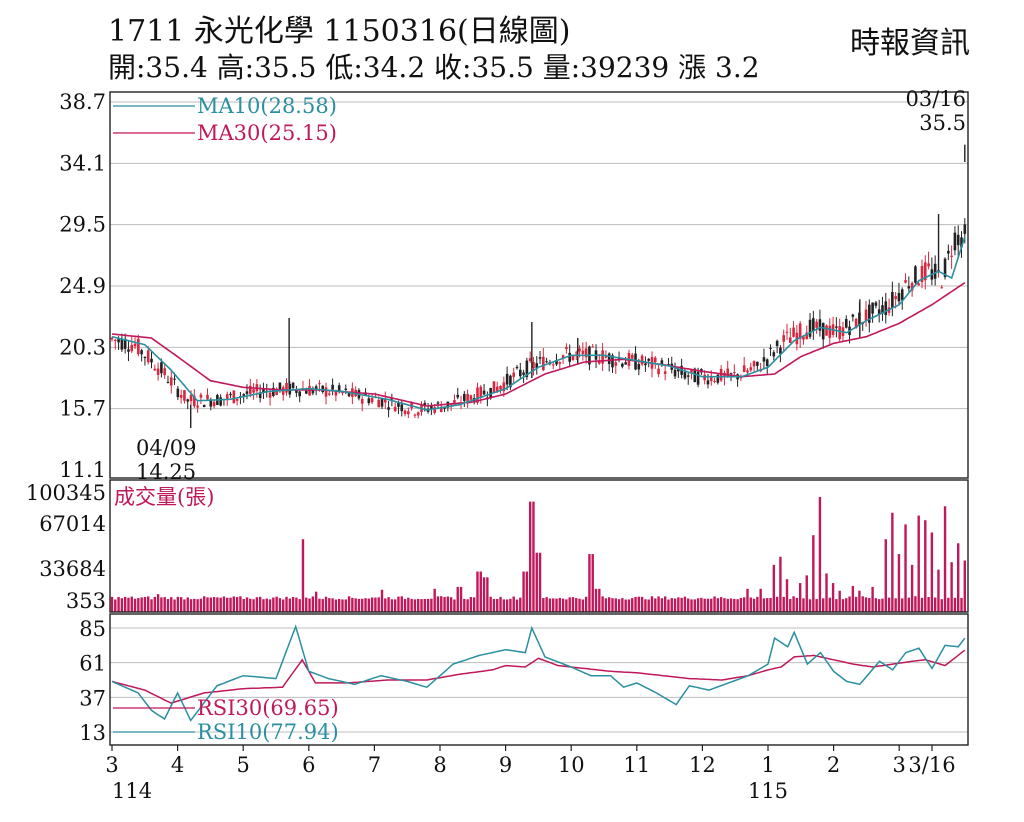 The image size is (1024, 822). I want to click on data-source-label: 時報資訊, so click(910, 43).